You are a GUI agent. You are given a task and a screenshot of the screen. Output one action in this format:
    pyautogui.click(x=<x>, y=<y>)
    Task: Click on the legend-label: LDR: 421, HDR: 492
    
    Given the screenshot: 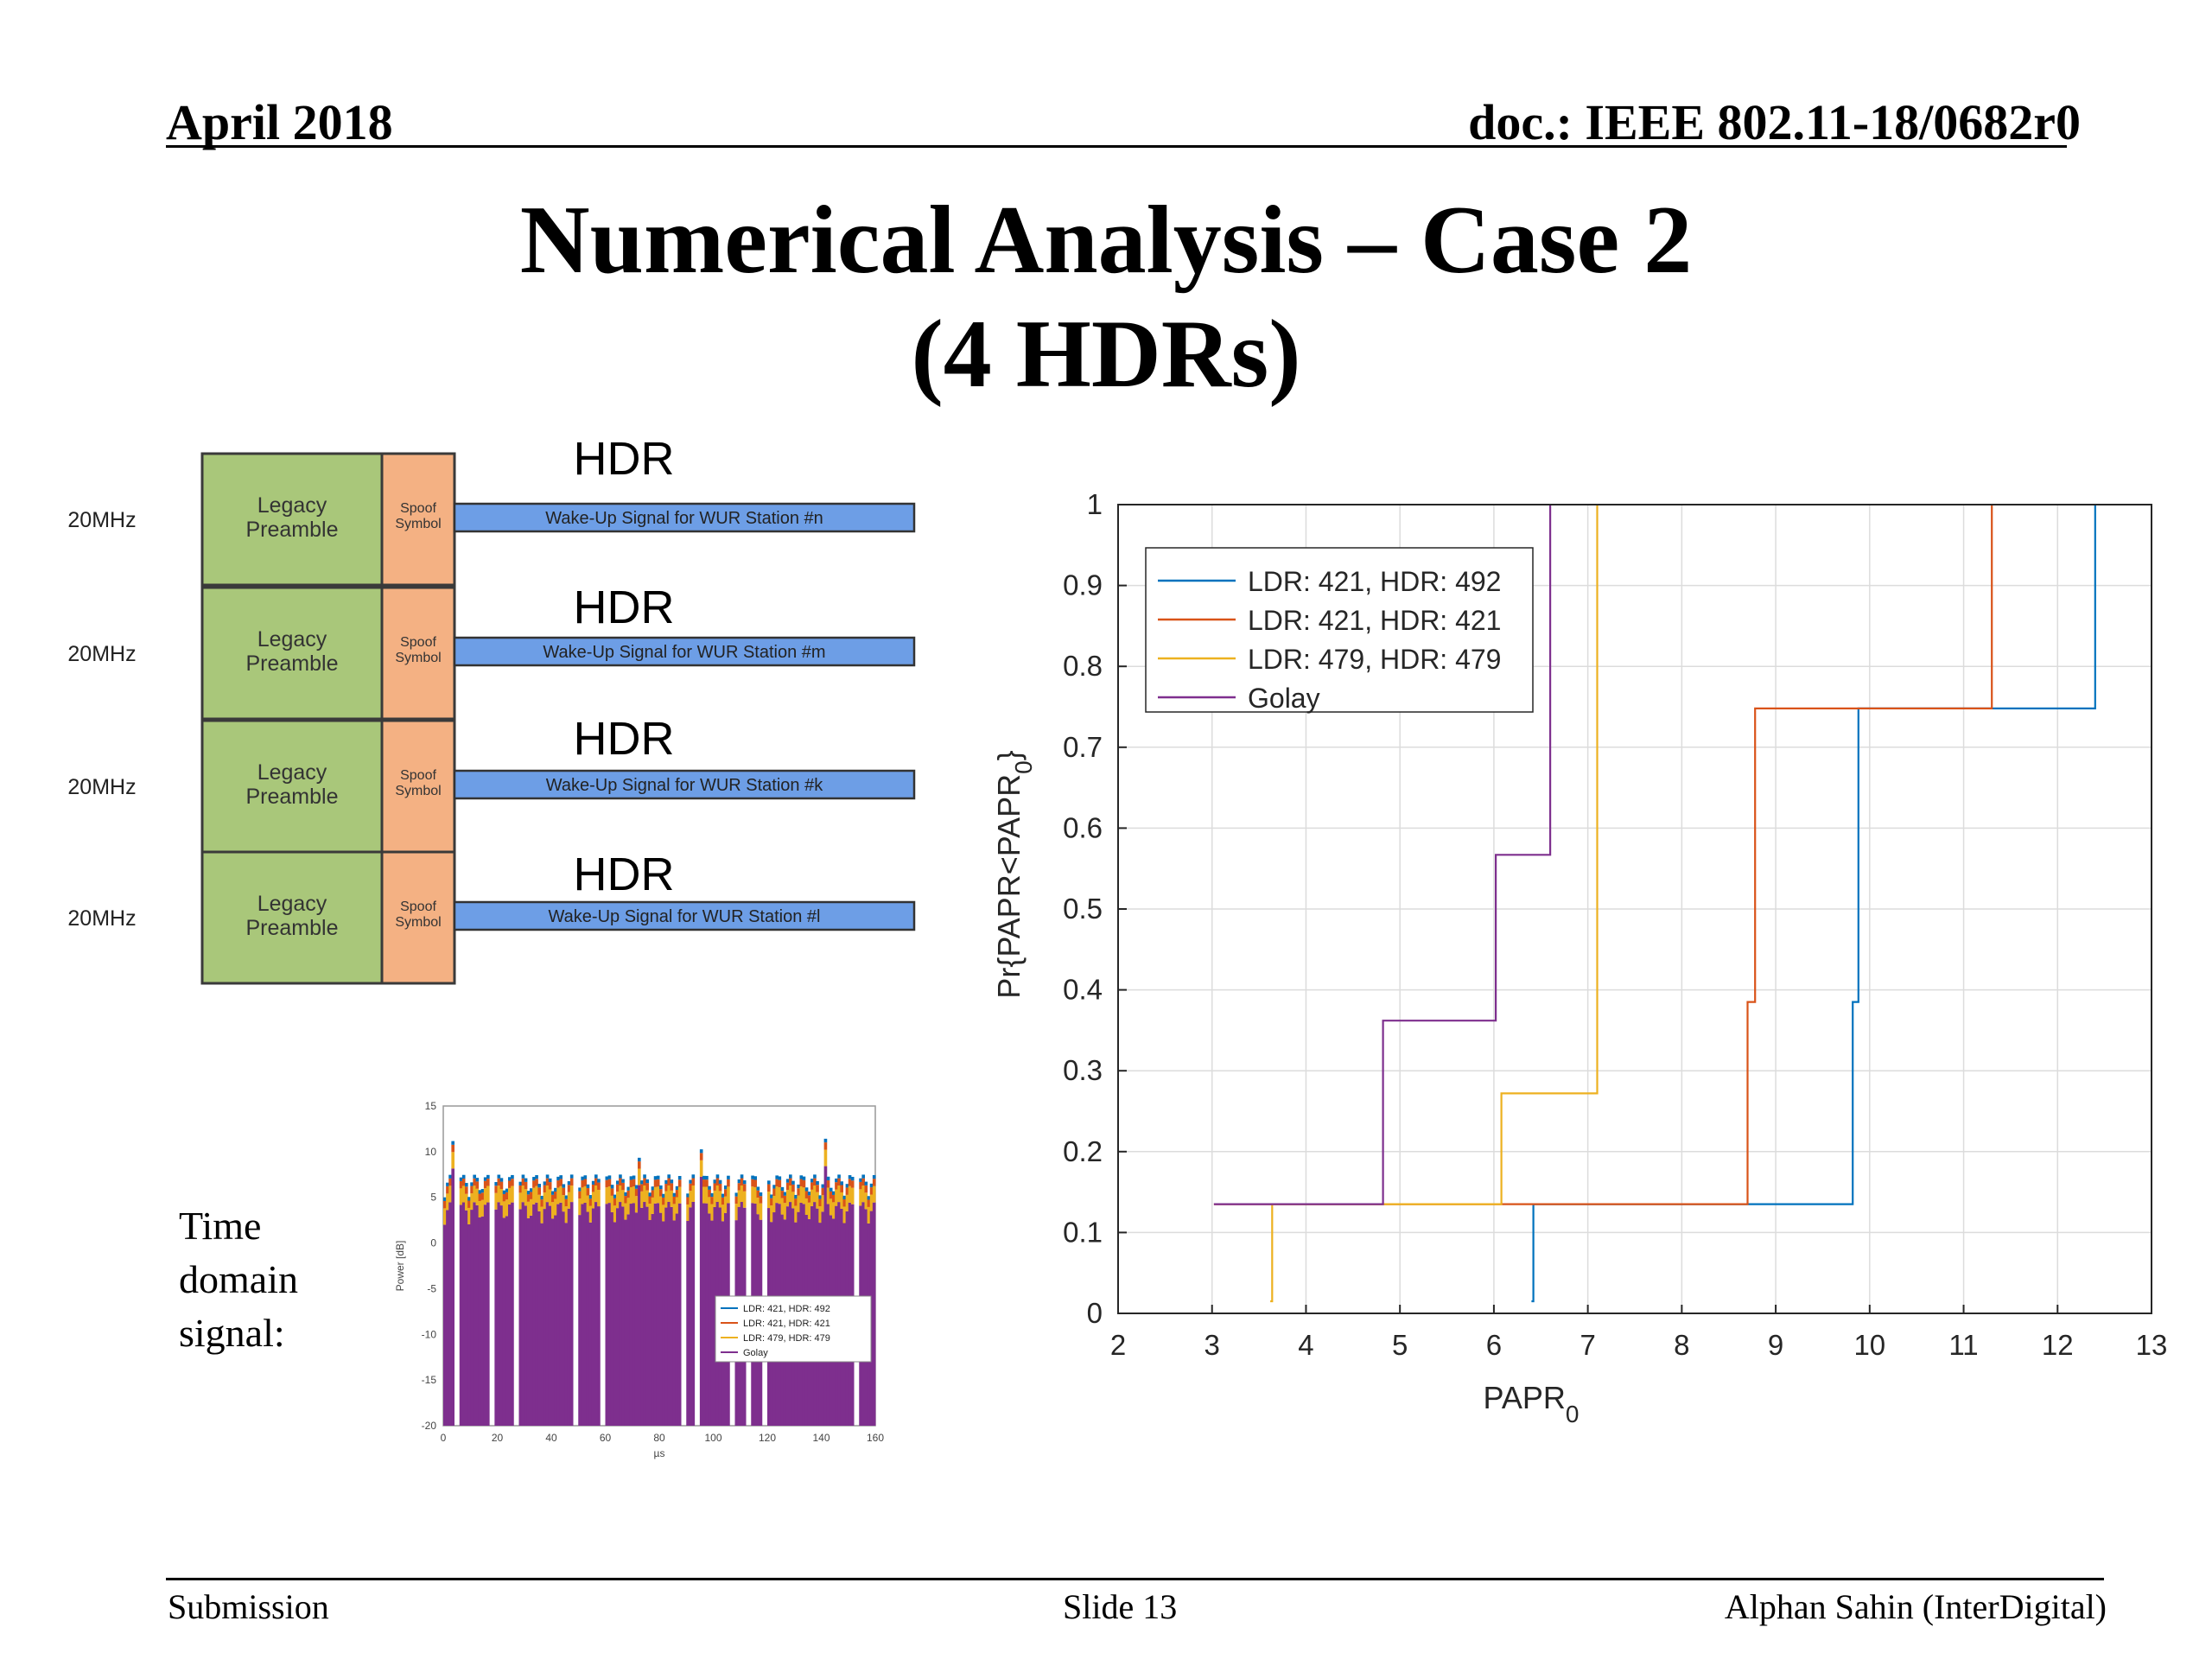 What is the action you would take?
    pyautogui.click(x=1374, y=581)
    